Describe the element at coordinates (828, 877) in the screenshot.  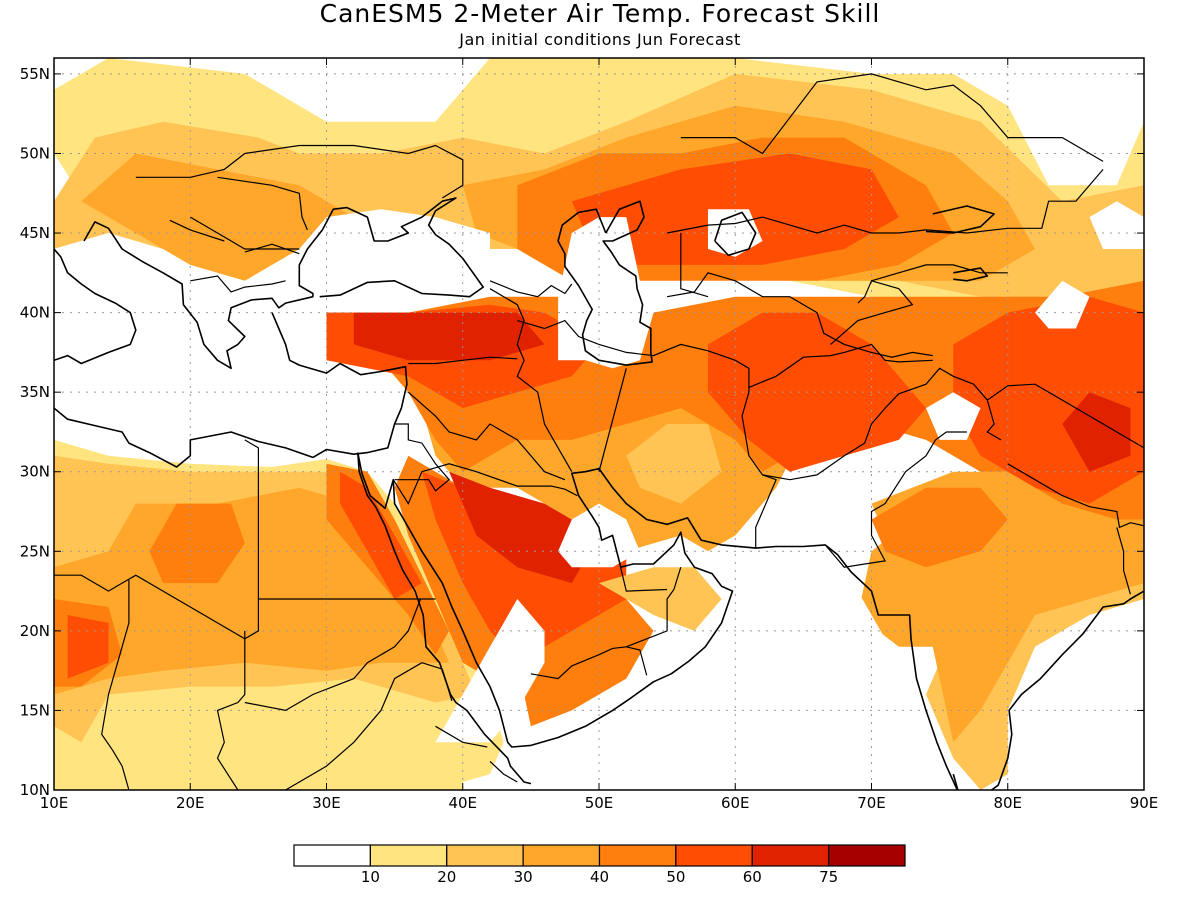
I see `legend-label: 75` at that location.